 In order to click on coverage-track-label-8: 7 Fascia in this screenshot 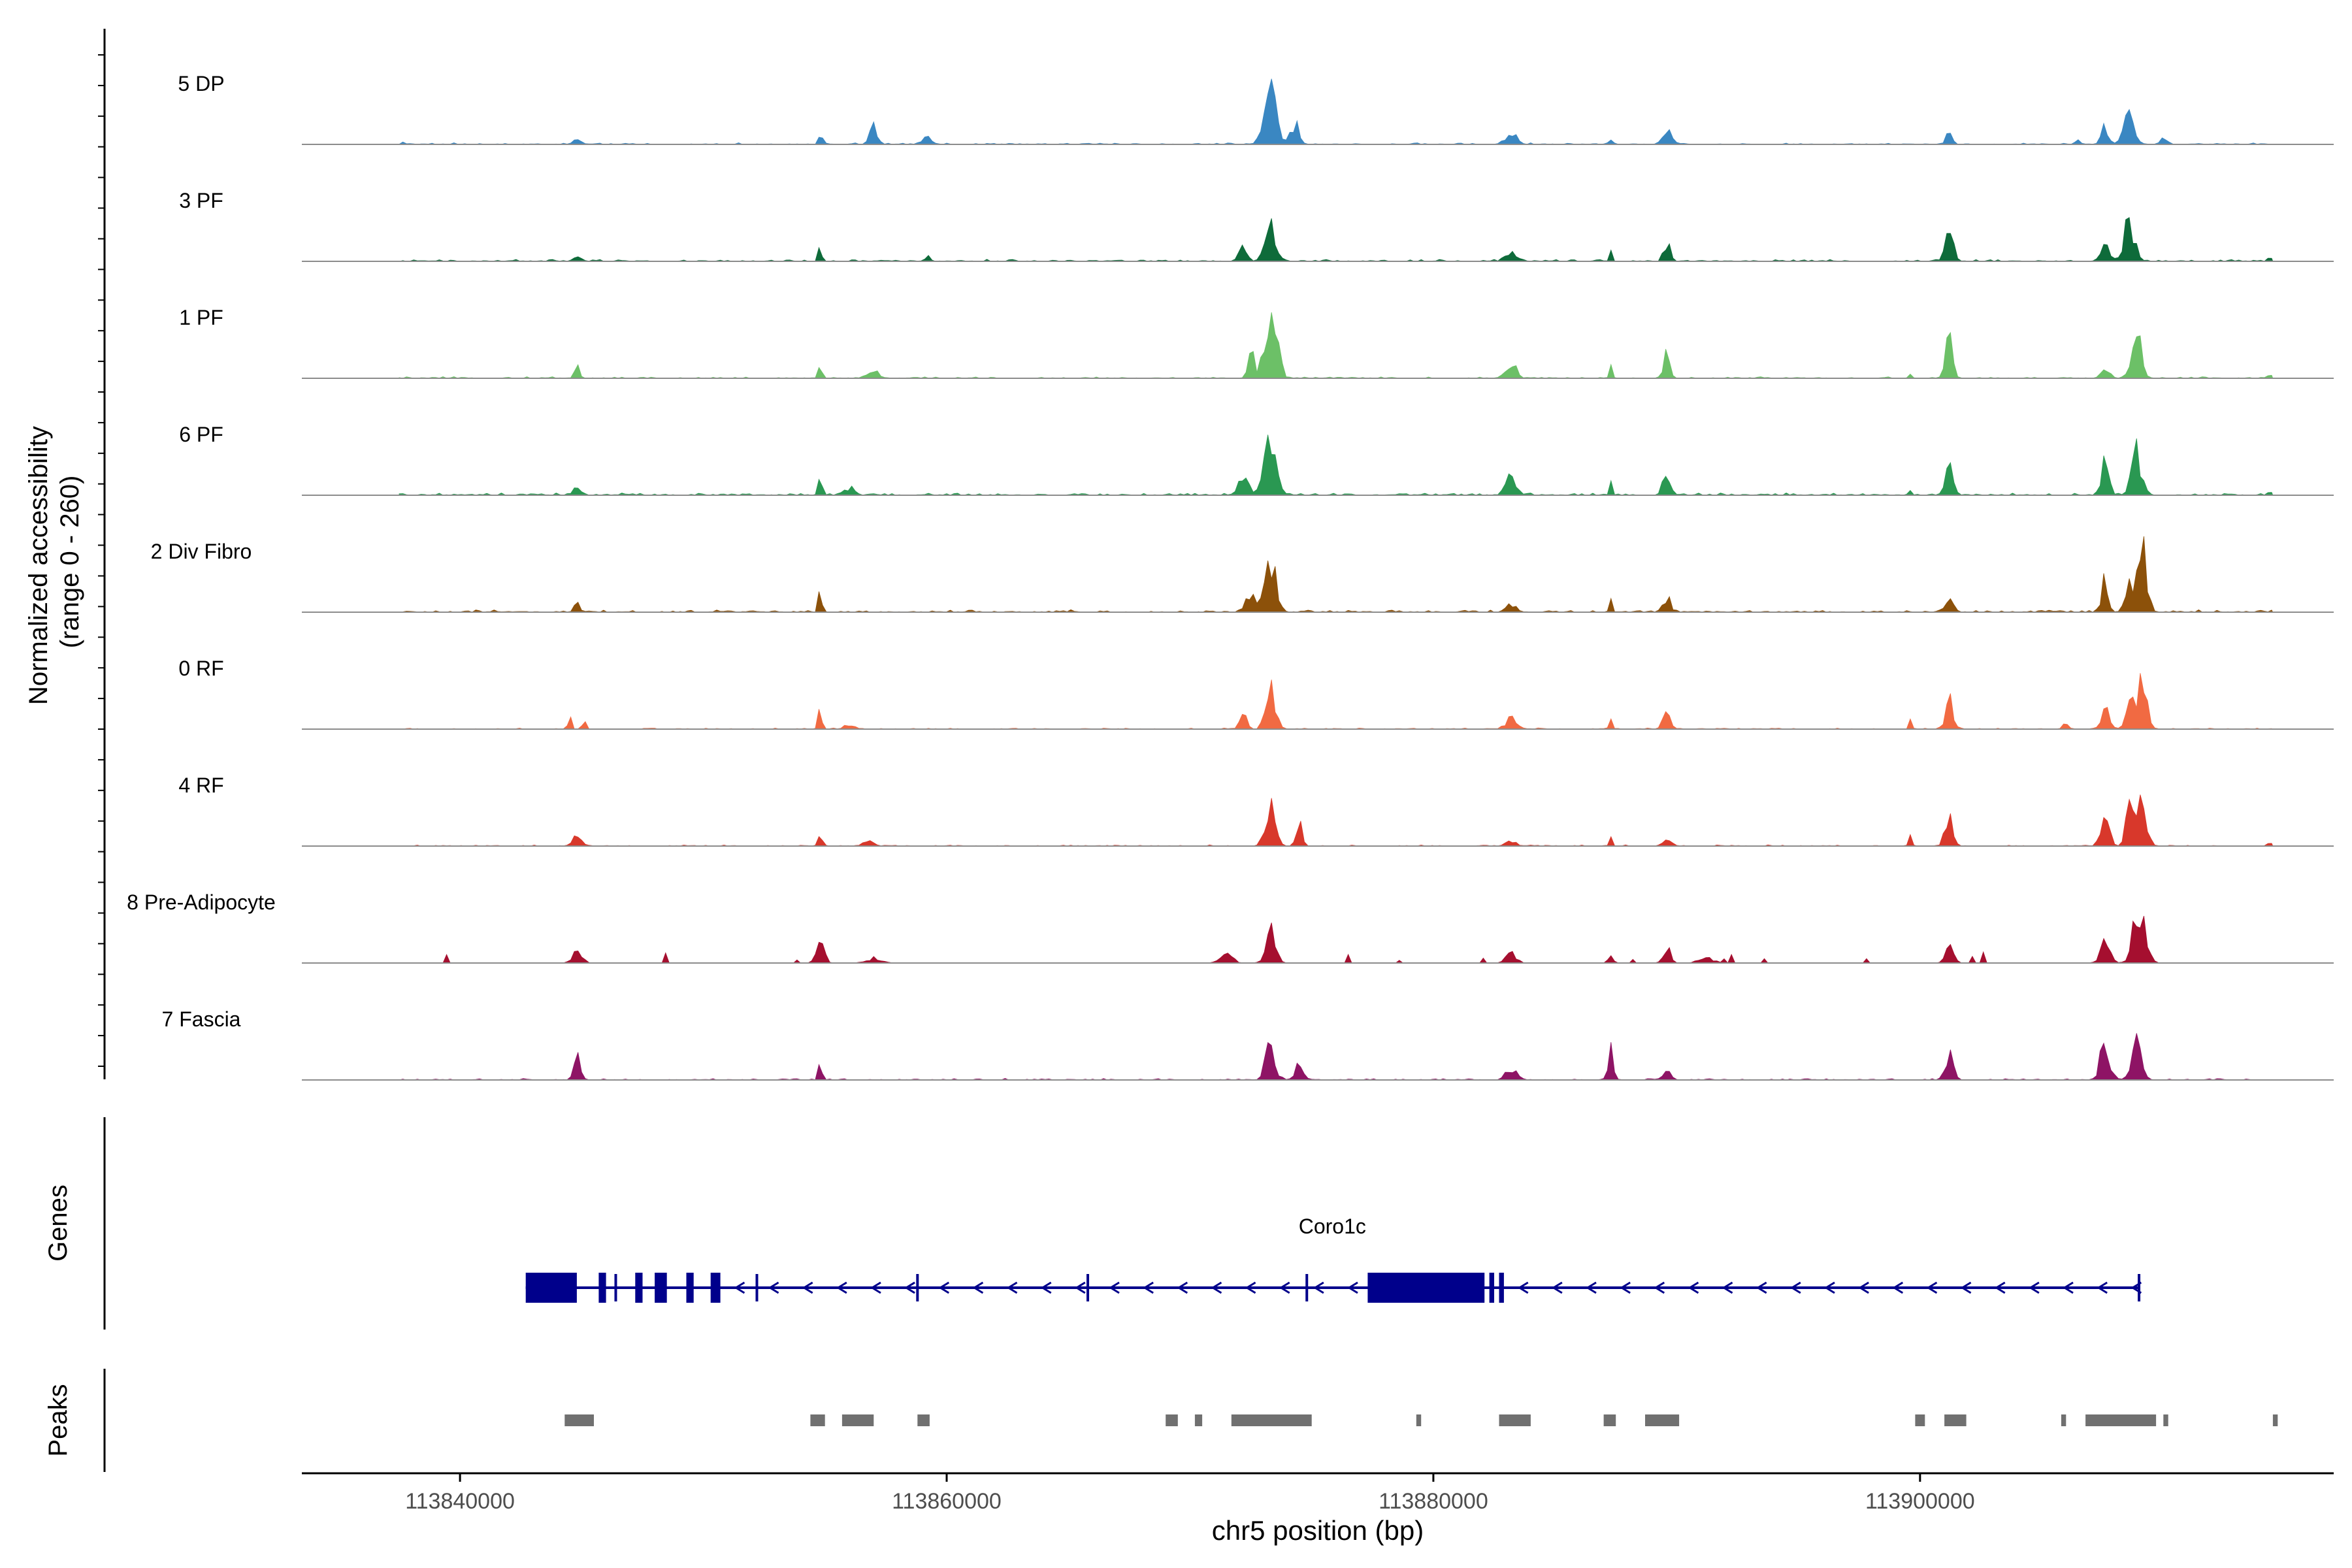, I will do `click(201, 1019)`.